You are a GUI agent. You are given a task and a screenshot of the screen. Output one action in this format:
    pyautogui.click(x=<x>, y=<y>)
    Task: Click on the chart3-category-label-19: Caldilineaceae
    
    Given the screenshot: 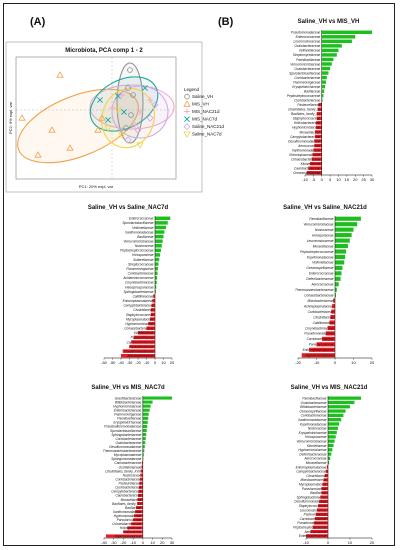 What is the action you would take?
    pyautogui.click(x=323, y=323)
    